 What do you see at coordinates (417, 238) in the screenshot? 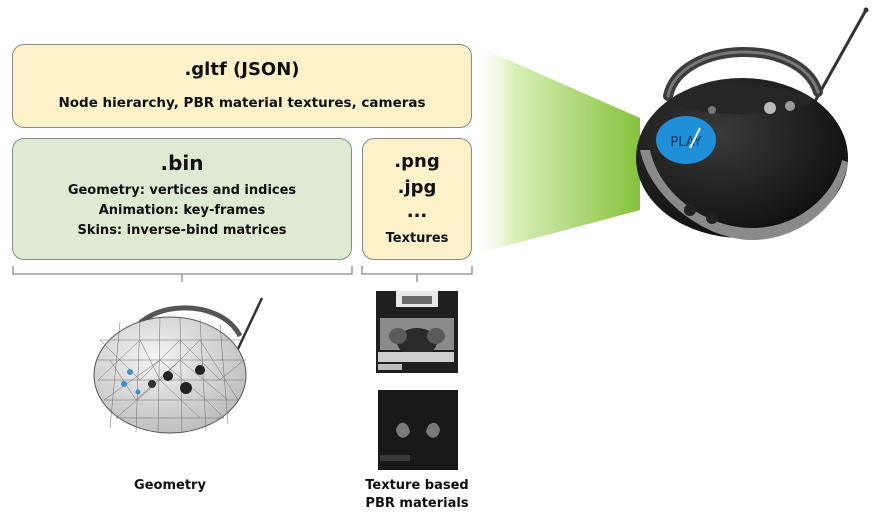
I see `textures-label: Textures` at bounding box center [417, 238].